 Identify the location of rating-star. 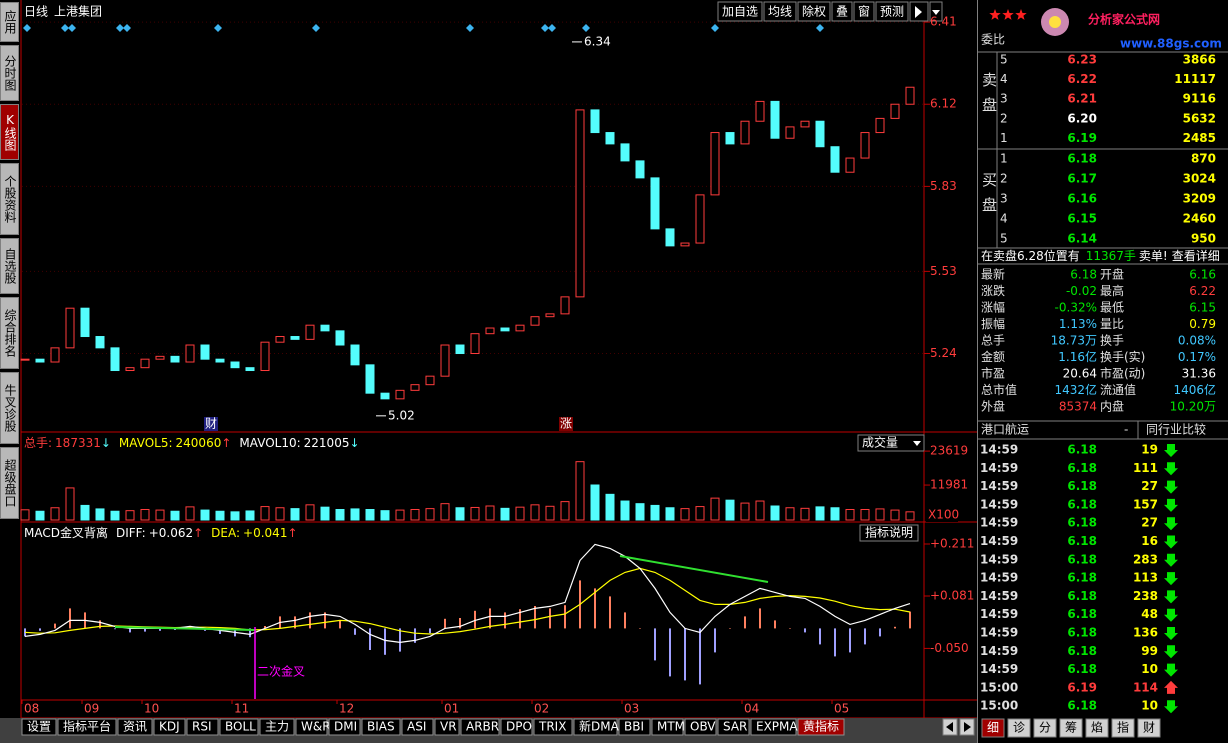
(1008, 14).